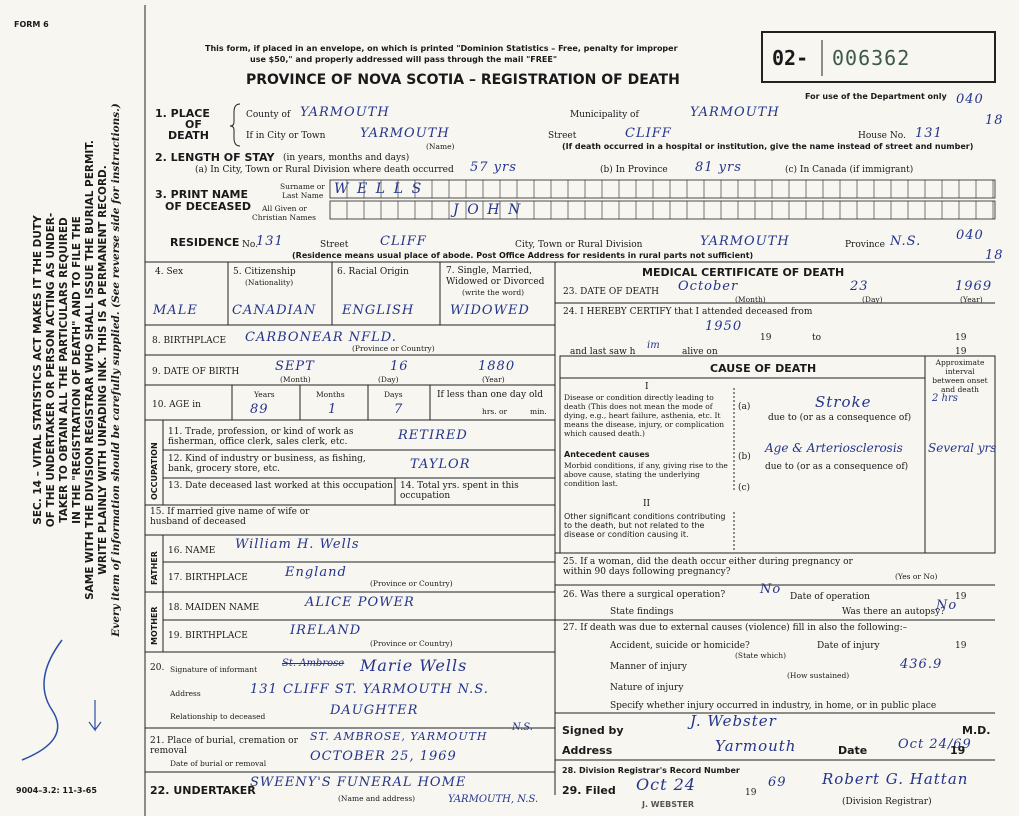 The image size is (1019, 816). I want to click on filled-value: 18, so click(994, 255).